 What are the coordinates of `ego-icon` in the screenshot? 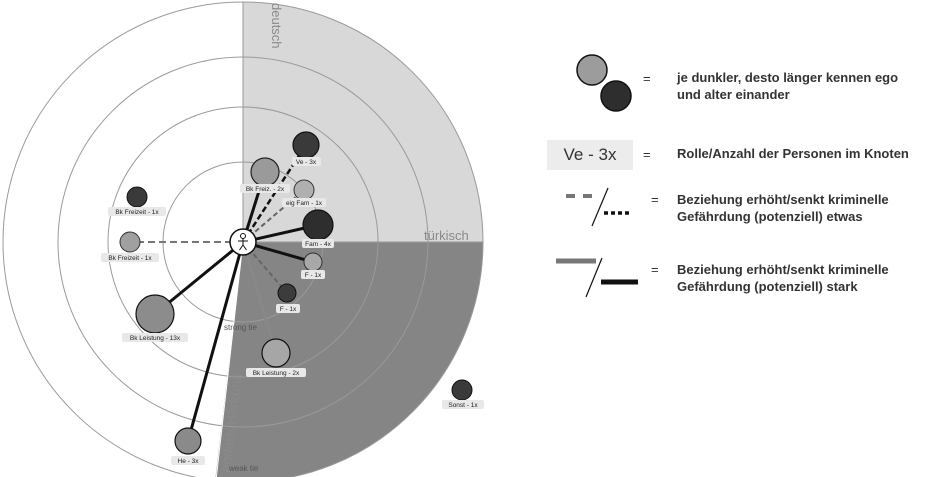 It's located at (243, 242).